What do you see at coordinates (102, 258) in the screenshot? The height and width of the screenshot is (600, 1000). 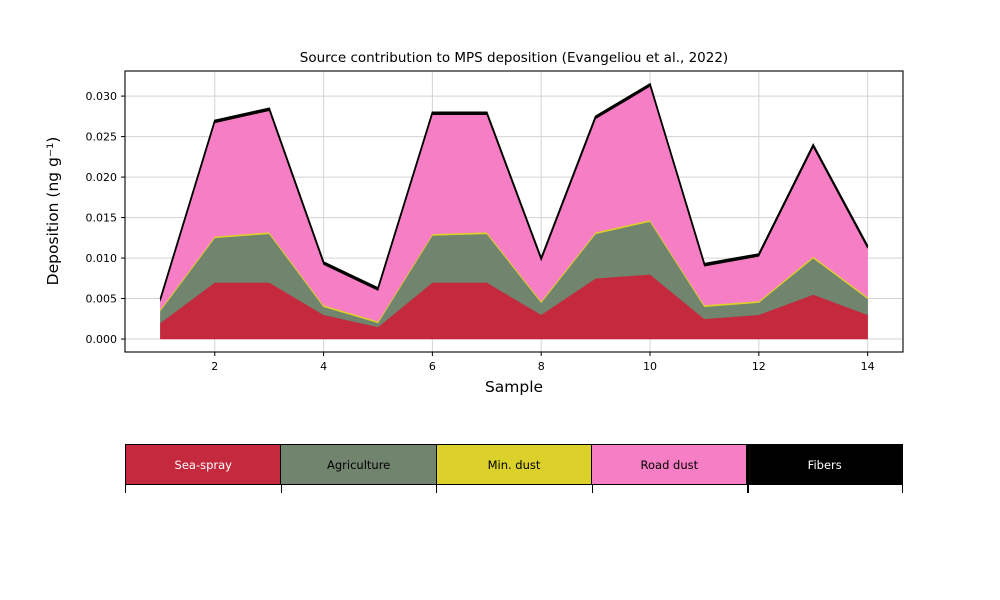 I see `y-tick-label: 0.010` at bounding box center [102, 258].